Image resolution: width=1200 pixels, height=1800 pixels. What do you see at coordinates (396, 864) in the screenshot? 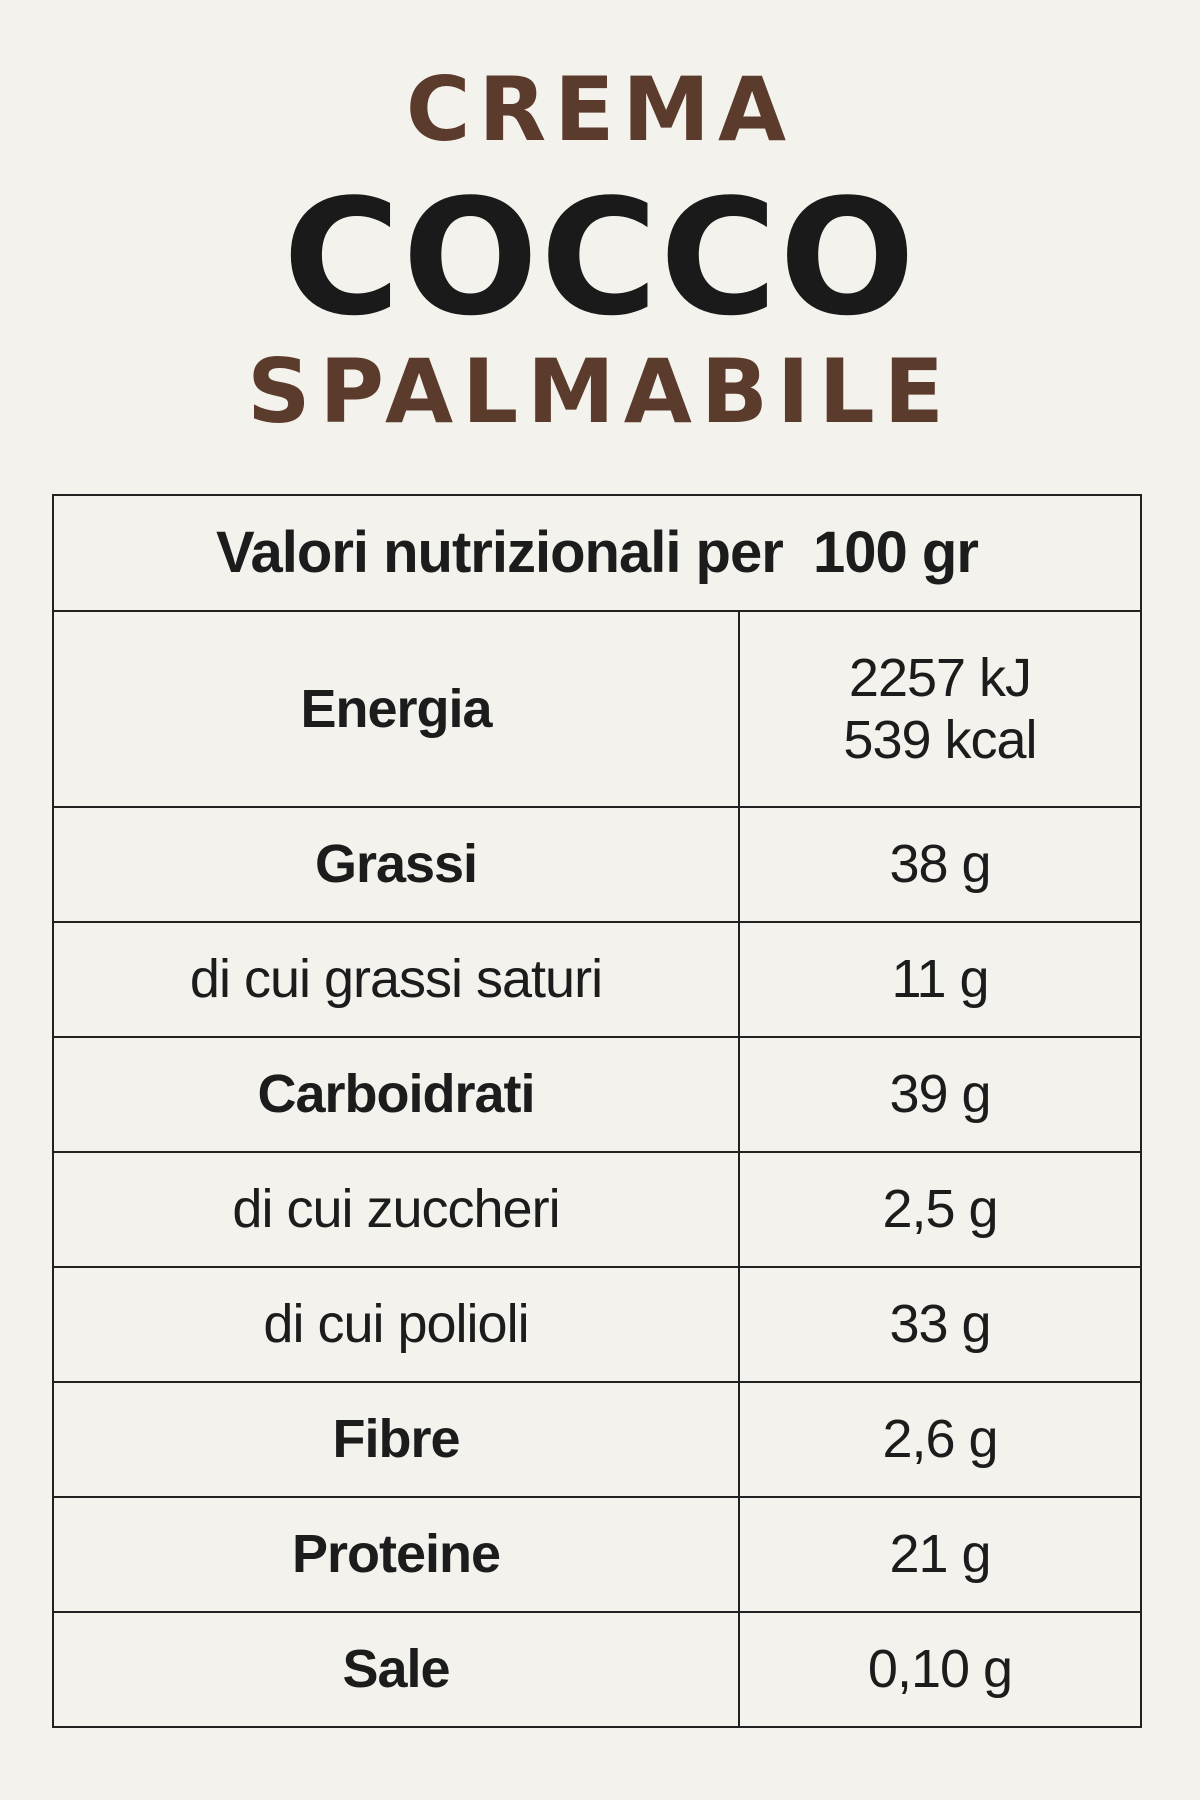
I see `row-label: Grassi` at bounding box center [396, 864].